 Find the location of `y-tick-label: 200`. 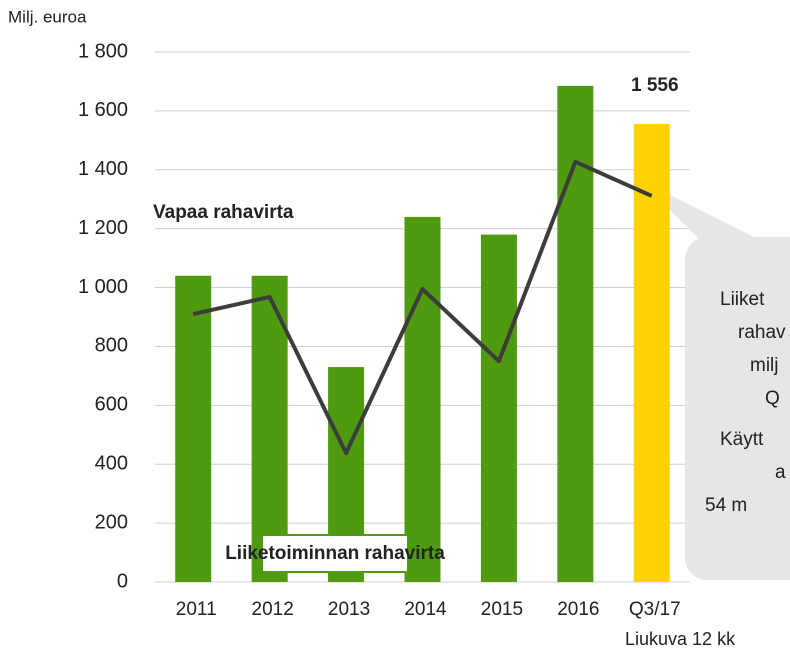

y-tick-label: 200 is located at coordinates (111, 522).